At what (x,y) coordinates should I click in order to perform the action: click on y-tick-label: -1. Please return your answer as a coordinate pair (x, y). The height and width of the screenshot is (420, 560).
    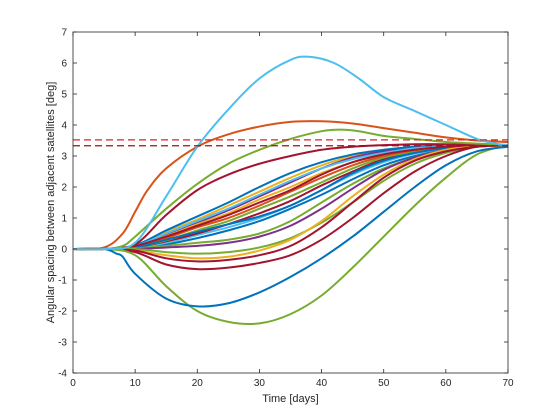
    Looking at the image, I should click on (62, 281).